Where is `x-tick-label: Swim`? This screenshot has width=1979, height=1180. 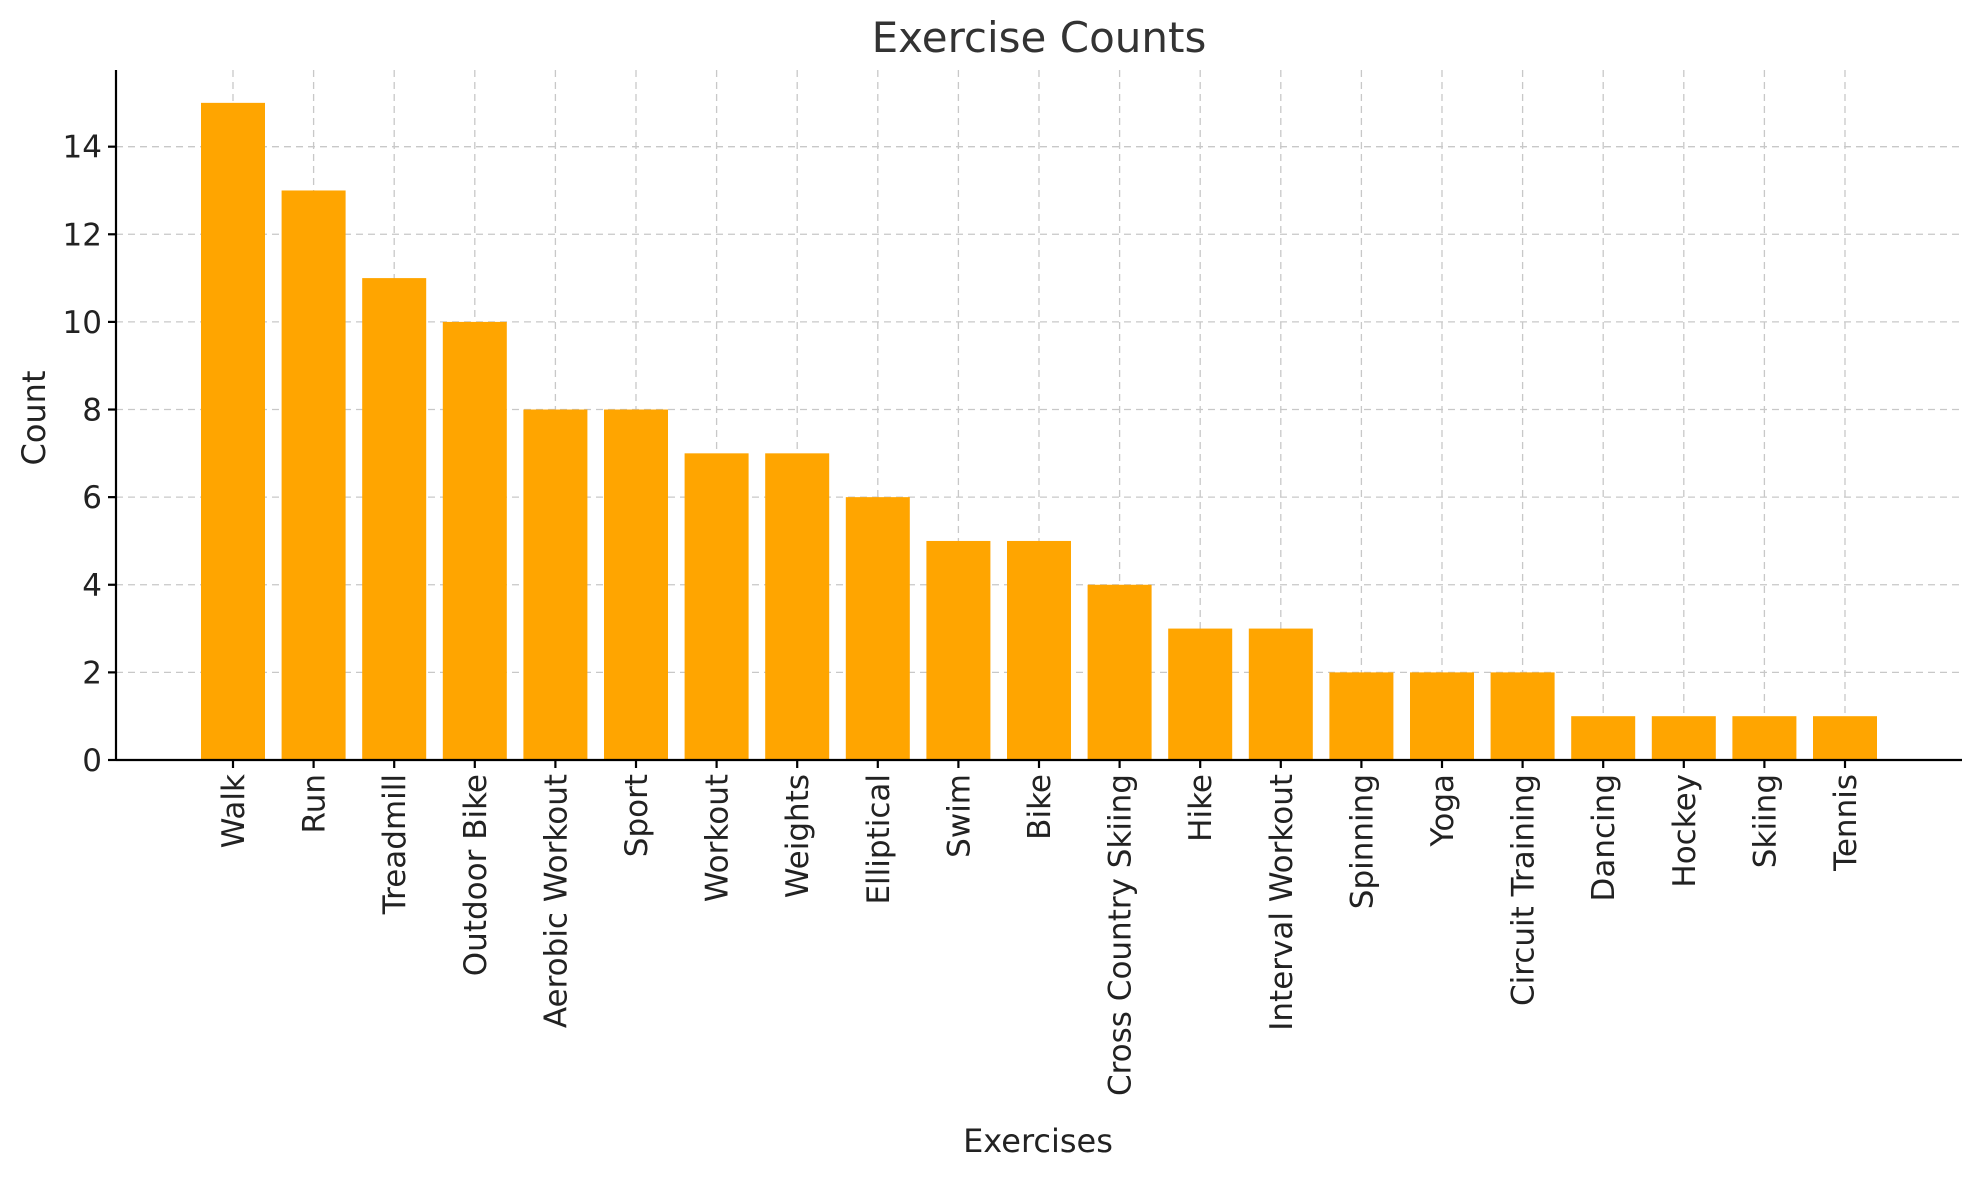 x-tick-label: Swim is located at coordinates (959, 816).